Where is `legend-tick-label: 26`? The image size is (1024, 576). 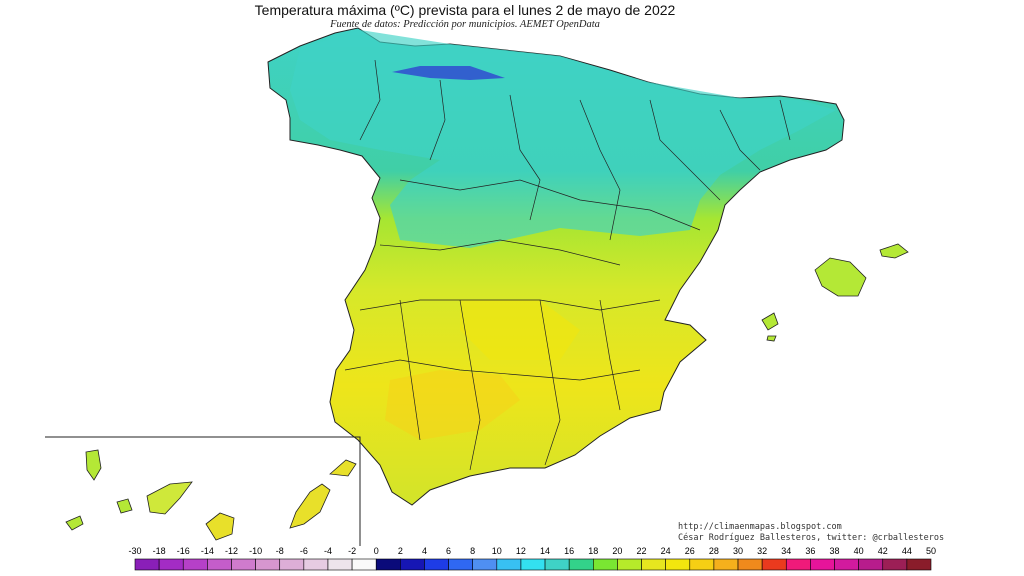 legend-tick-label: 26 is located at coordinates (689, 551).